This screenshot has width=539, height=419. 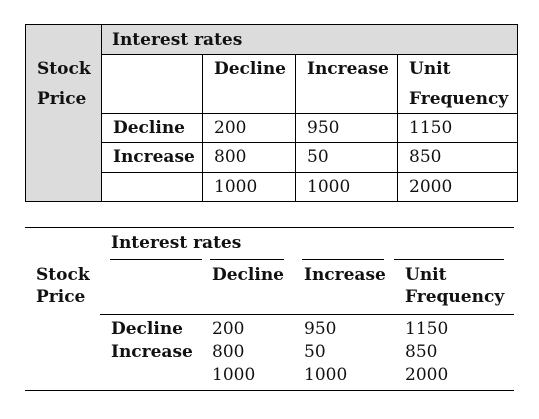 I want to click on border-left, so click(x=25, y=113).